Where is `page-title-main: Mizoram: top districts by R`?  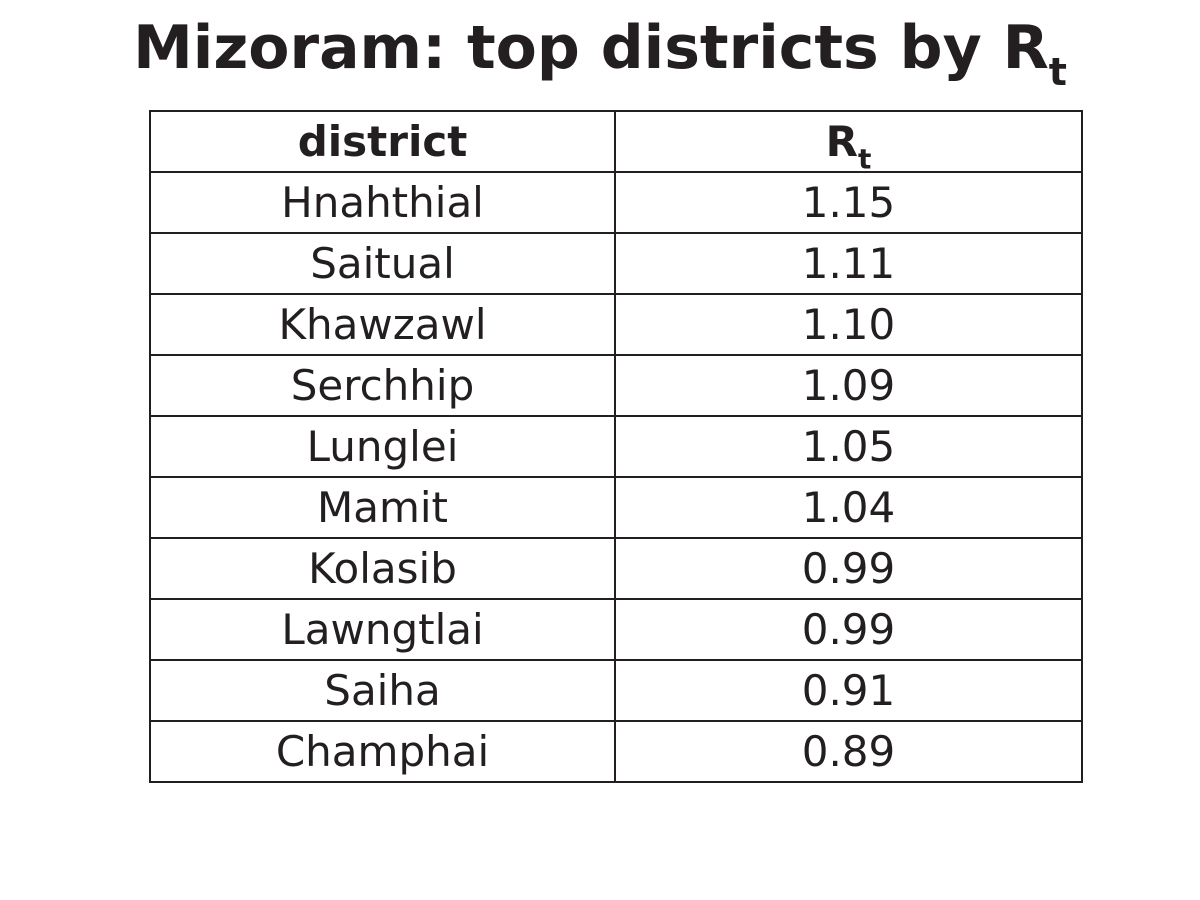 page-title-main: Mizoram: top districts by R is located at coordinates (591, 48).